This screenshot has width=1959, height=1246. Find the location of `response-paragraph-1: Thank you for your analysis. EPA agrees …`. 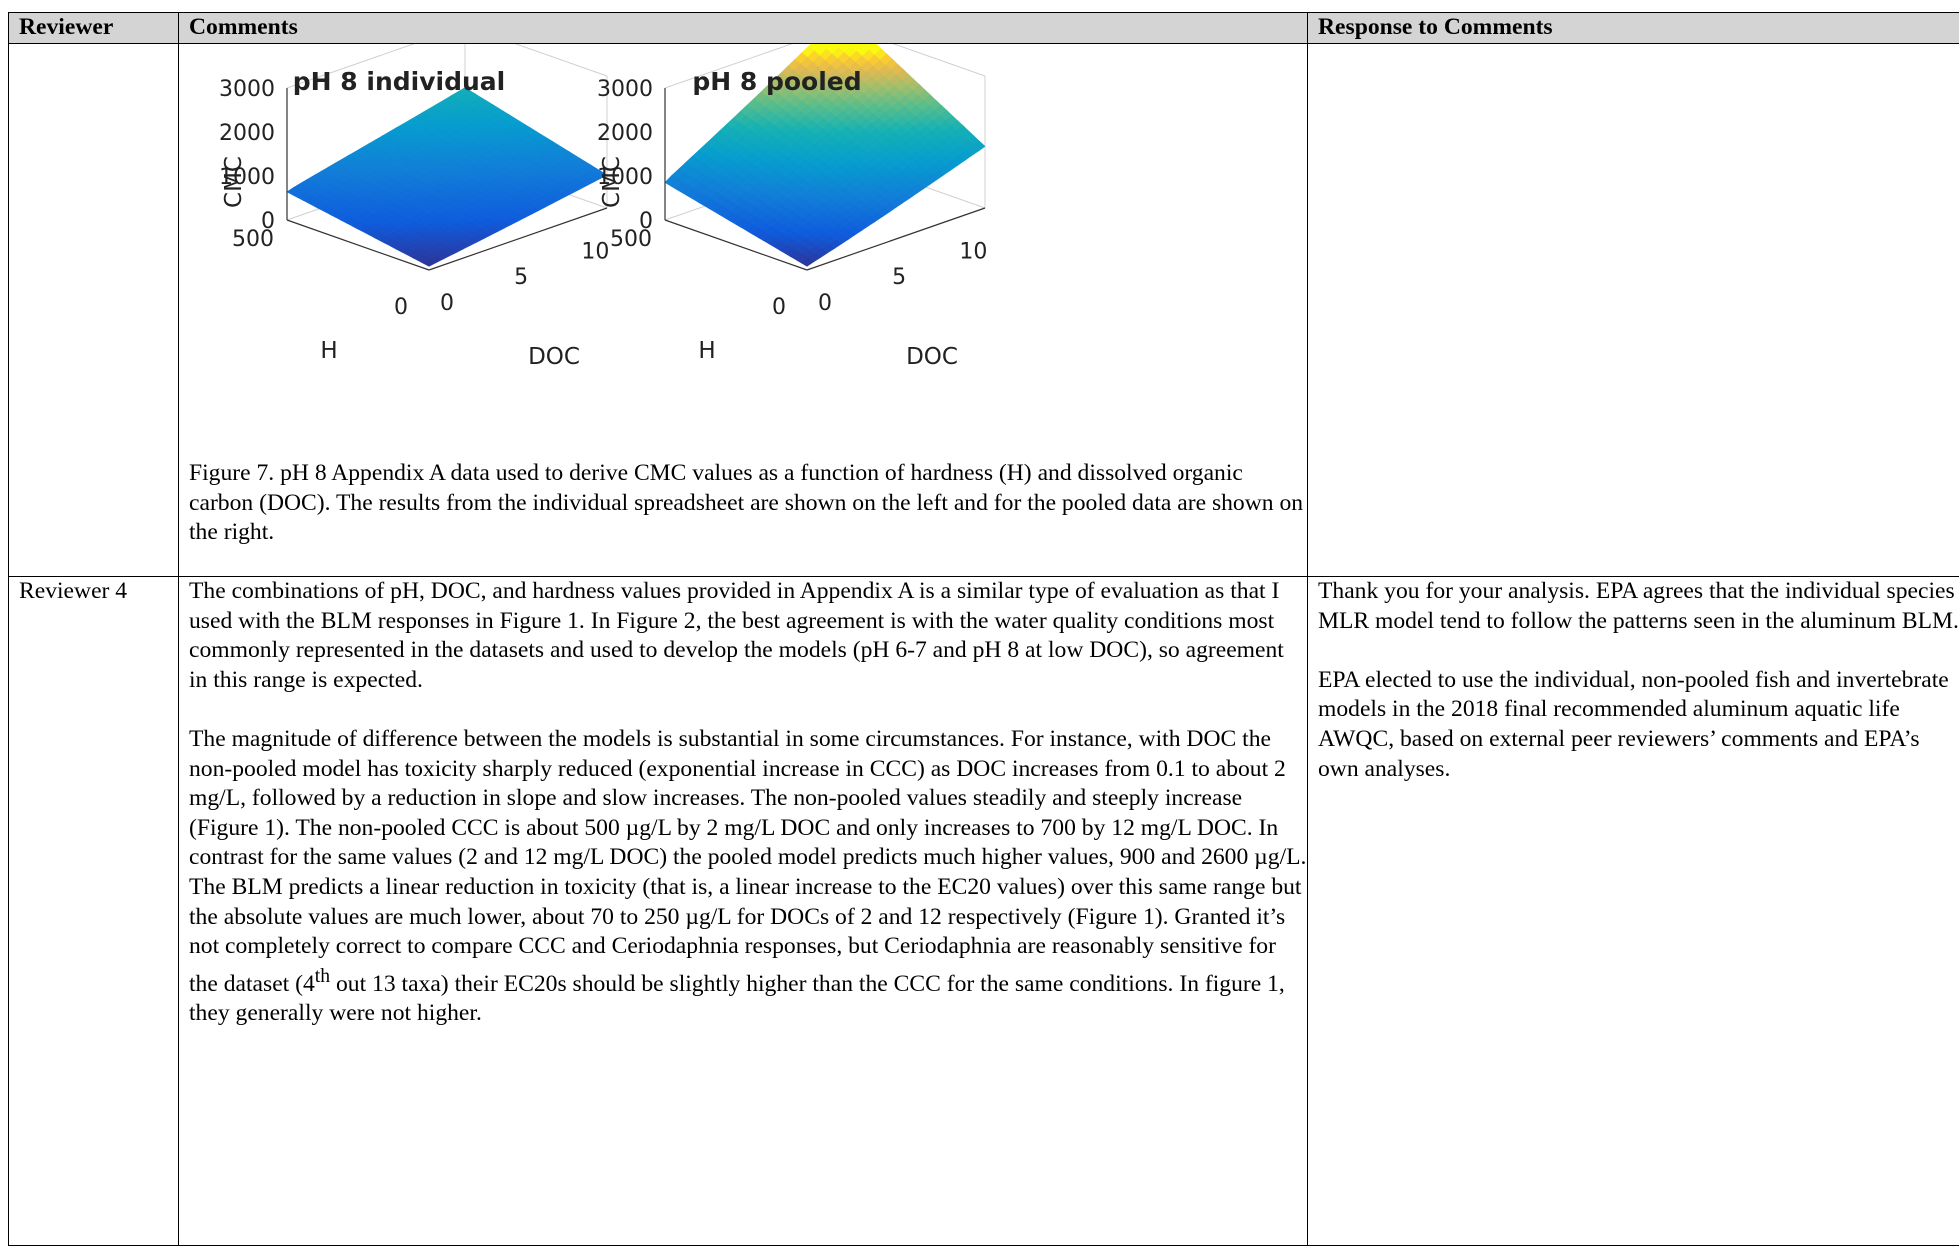

response-paragraph-1: Thank you for your analysis. EPA agrees … is located at coordinates (1638, 606).